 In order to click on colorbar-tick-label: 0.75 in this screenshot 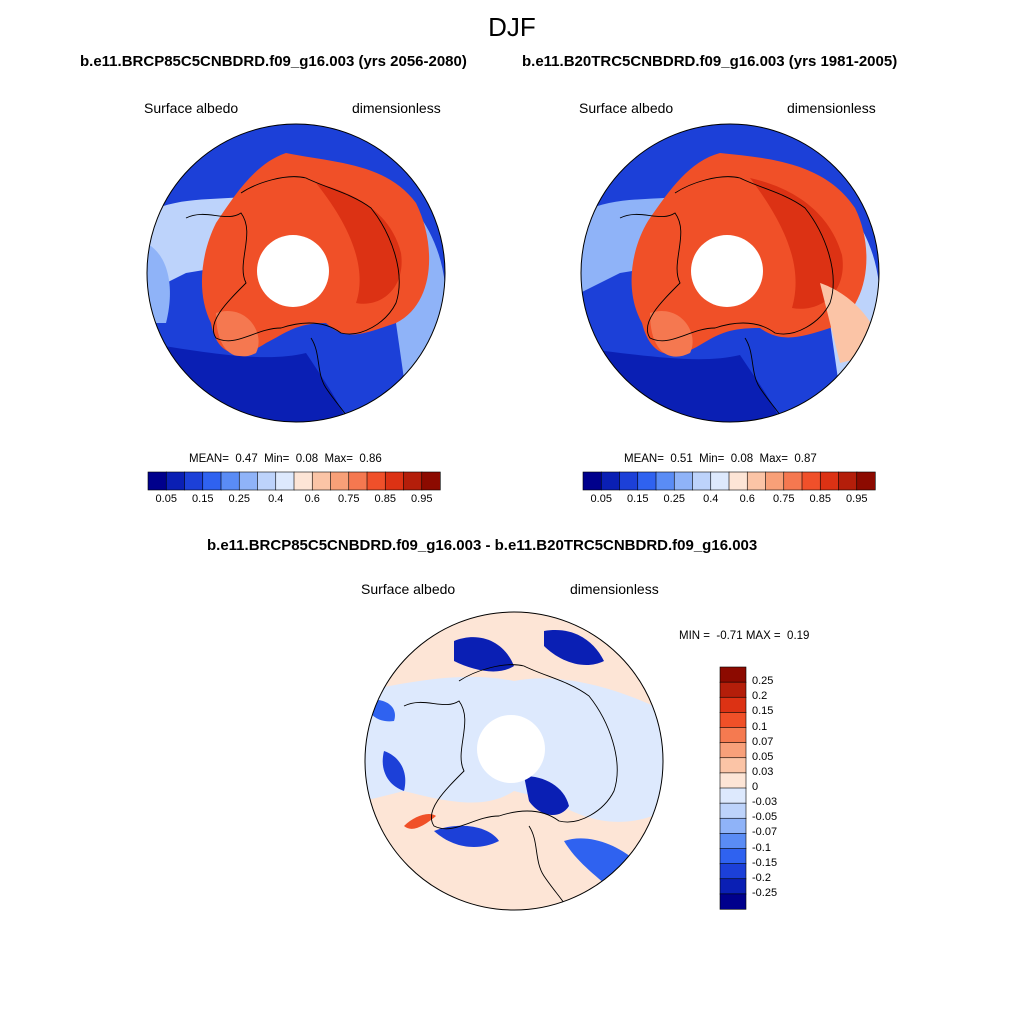, I will do `click(784, 499)`.